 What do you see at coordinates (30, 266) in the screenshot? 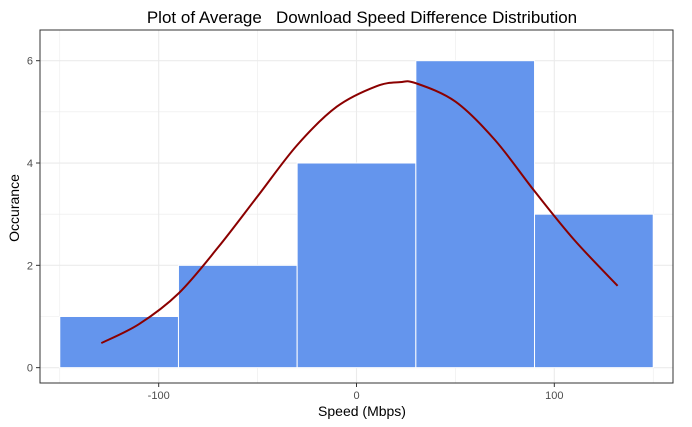
I see `y-tick-label: 2` at bounding box center [30, 266].